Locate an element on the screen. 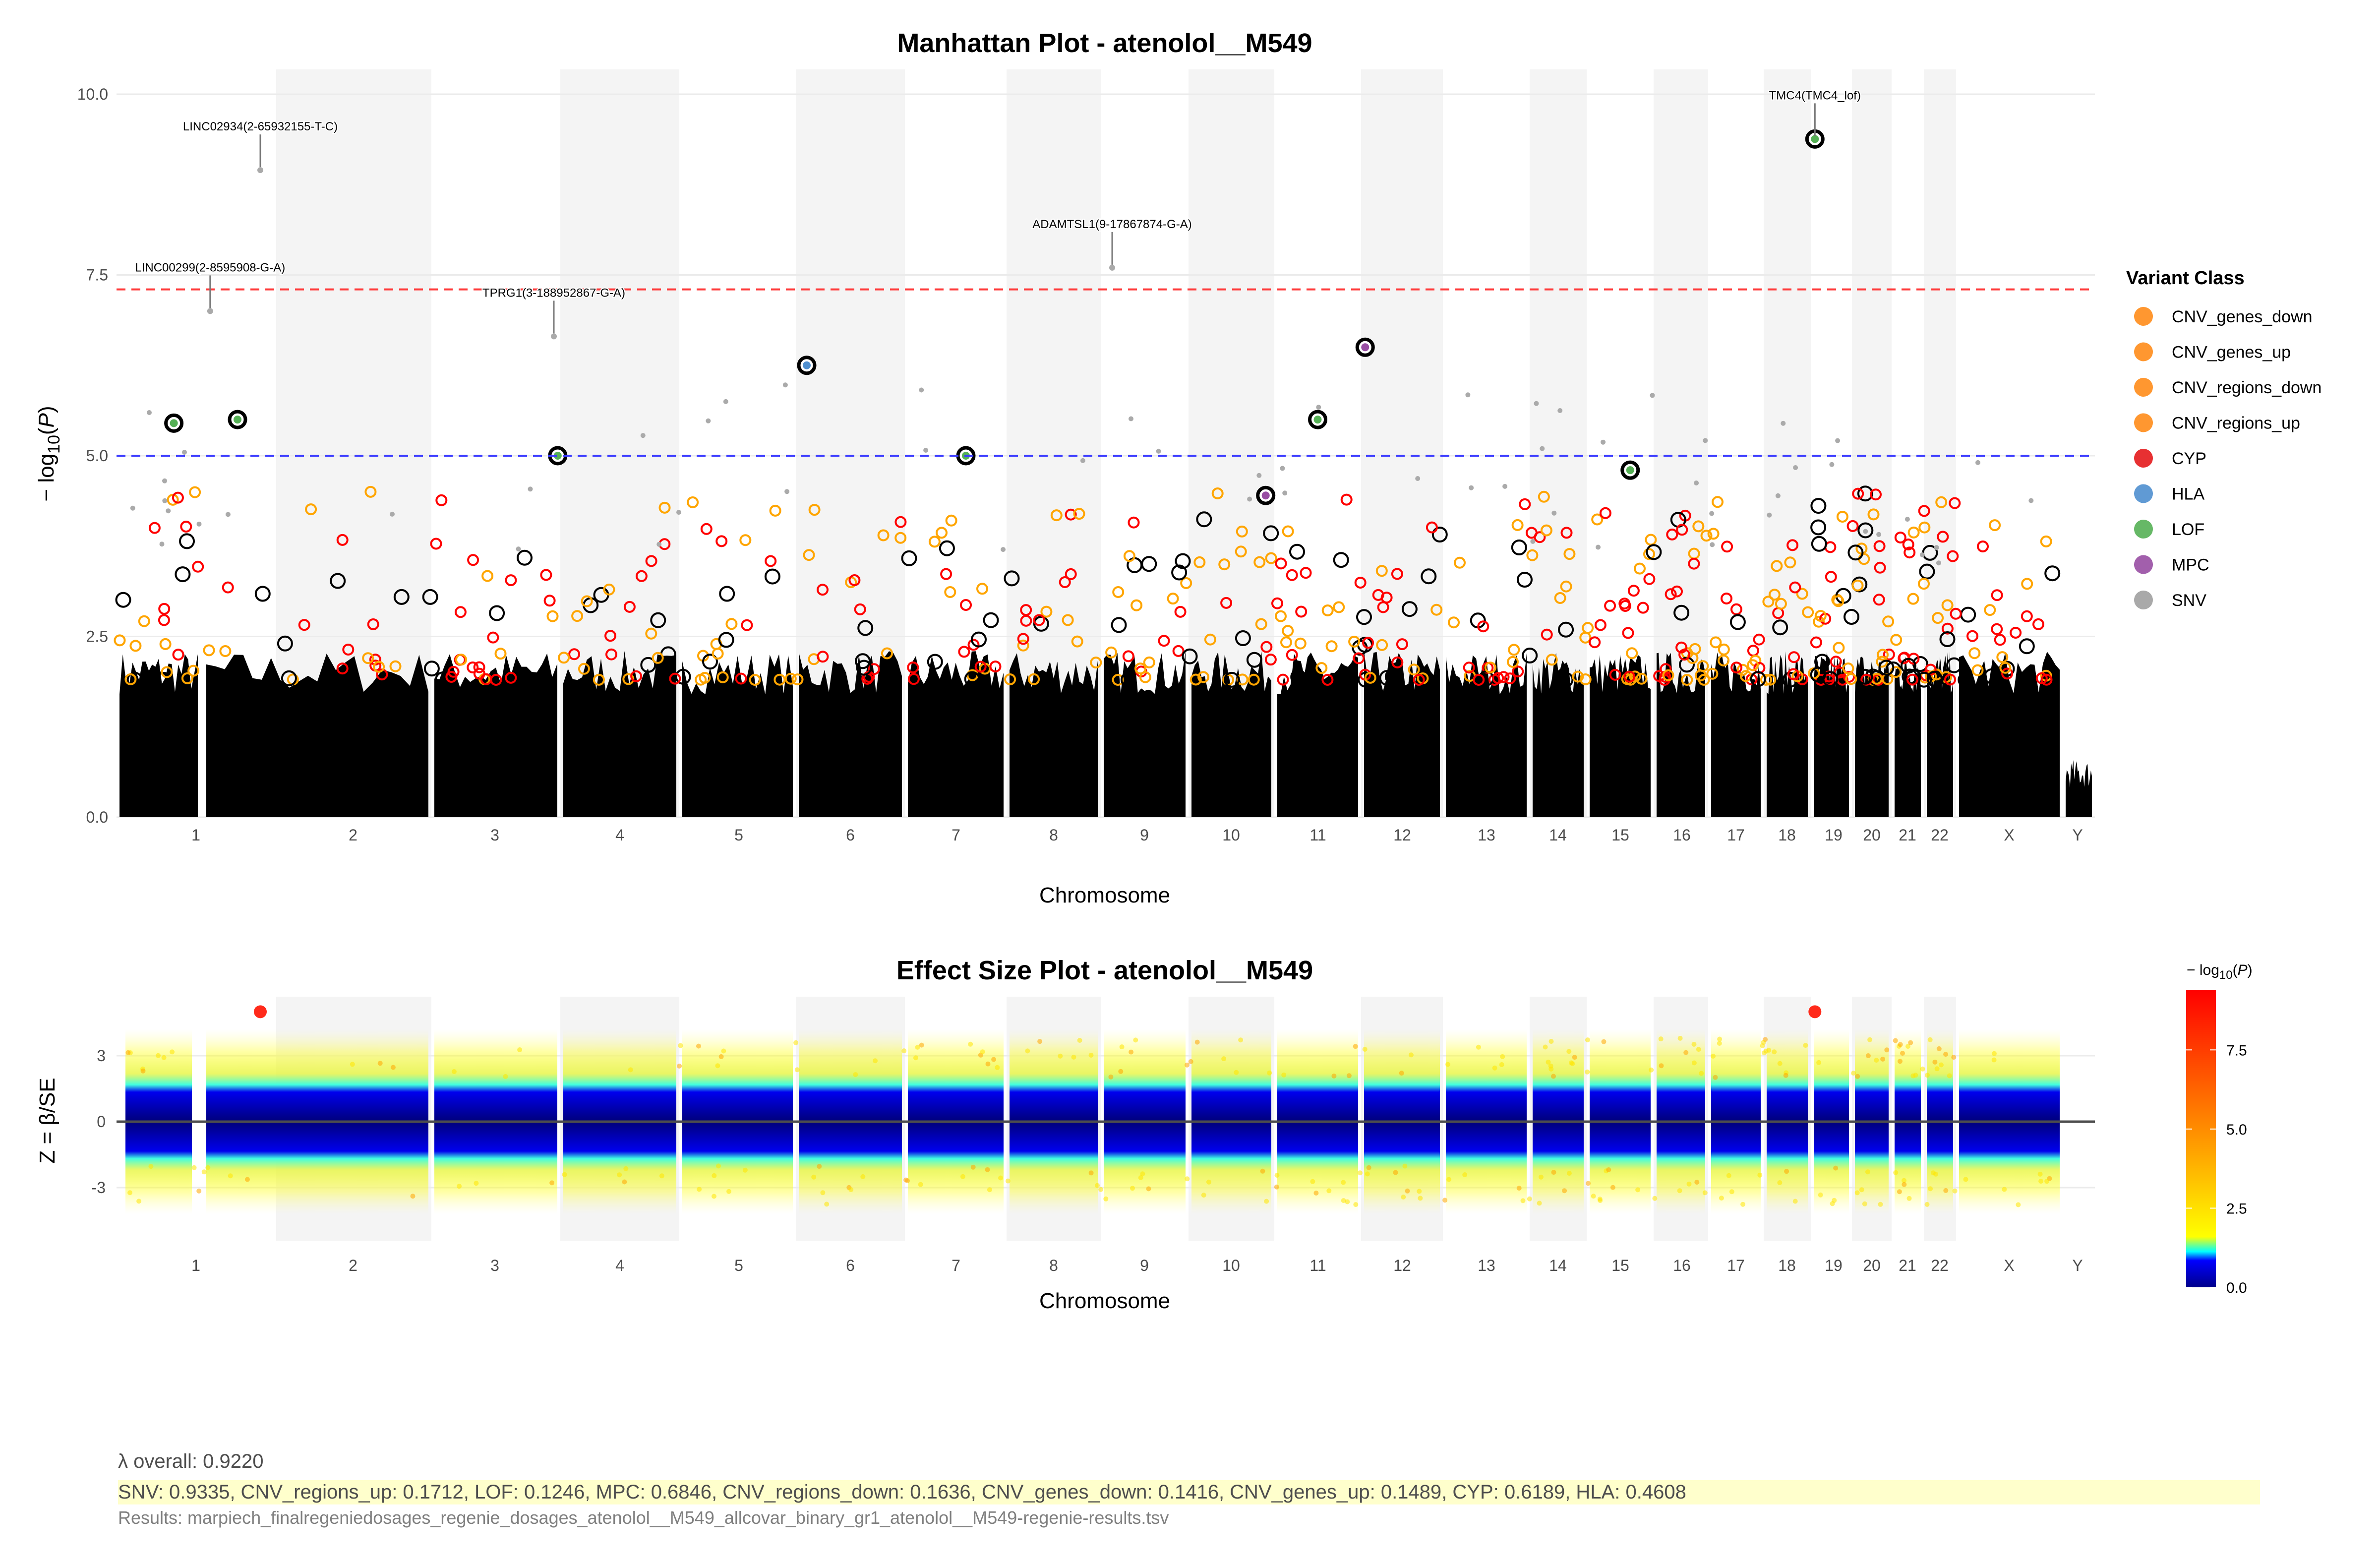  x-tick-label-14: 14 is located at coordinates (1558, 835).